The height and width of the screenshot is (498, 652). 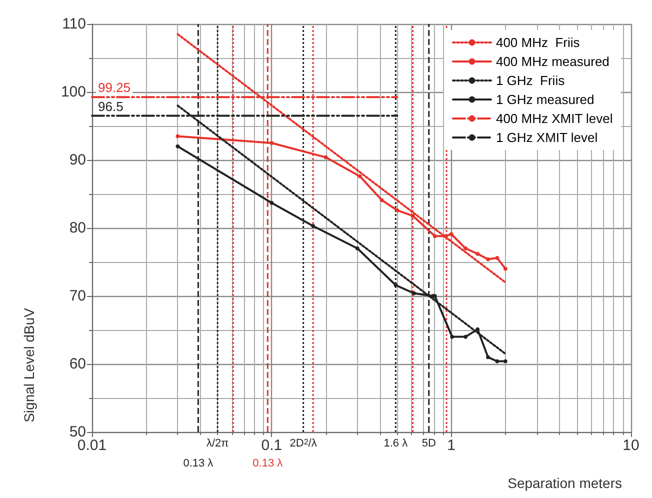 I want to click on legend-label: 1 GHz measured, so click(x=545, y=99).